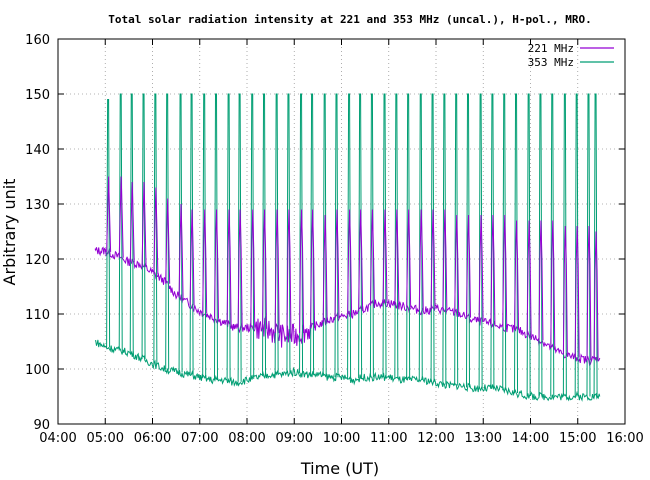  Describe the element at coordinates (435, 438) in the screenshot. I see `x-tick-label: 12:00` at that location.